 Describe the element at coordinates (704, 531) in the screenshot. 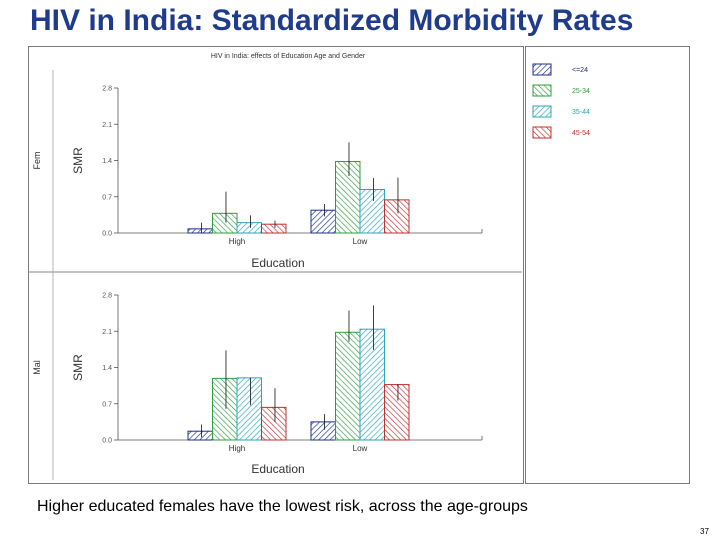

I see `page-number: 37` at that location.